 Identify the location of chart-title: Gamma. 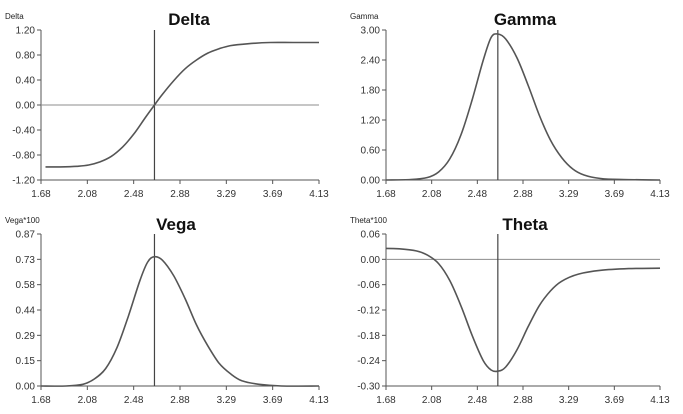
(525, 19).